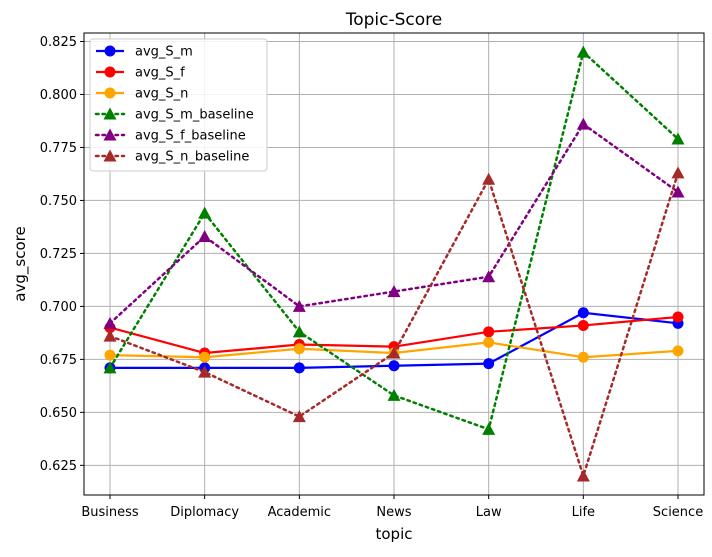 The image size is (712, 557). I want to click on legend-marker-avg_S_m_baseline, so click(110, 113).